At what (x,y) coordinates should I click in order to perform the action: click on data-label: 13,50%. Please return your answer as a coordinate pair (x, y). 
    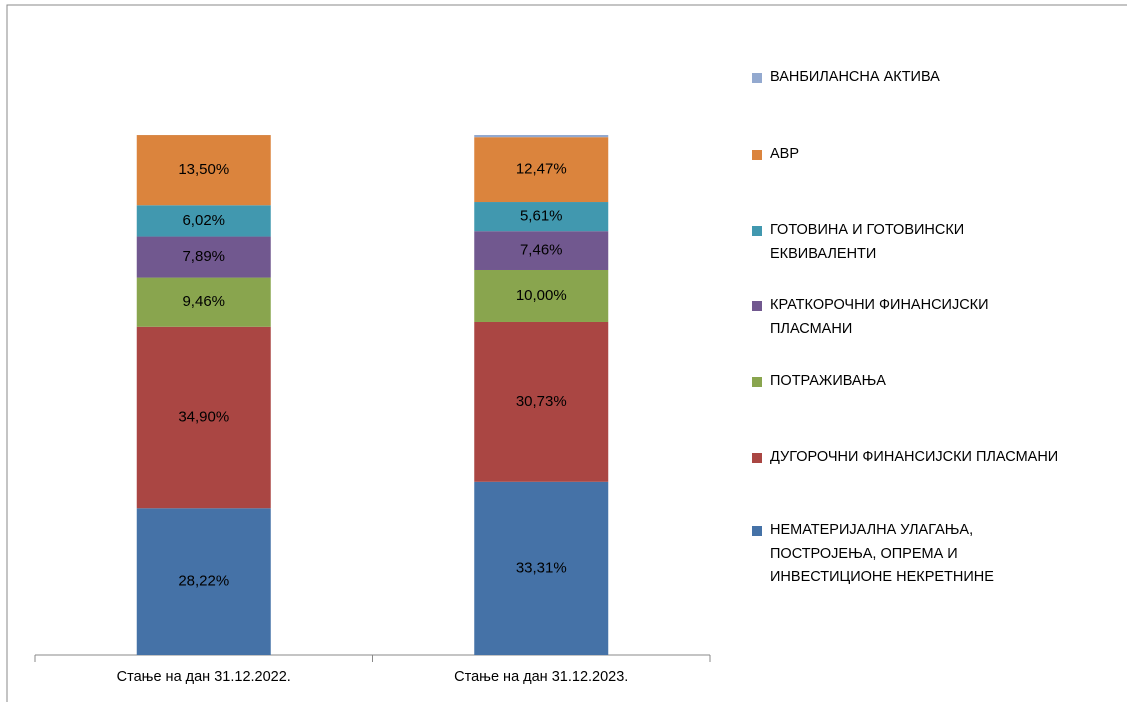
    Looking at the image, I should click on (203, 169).